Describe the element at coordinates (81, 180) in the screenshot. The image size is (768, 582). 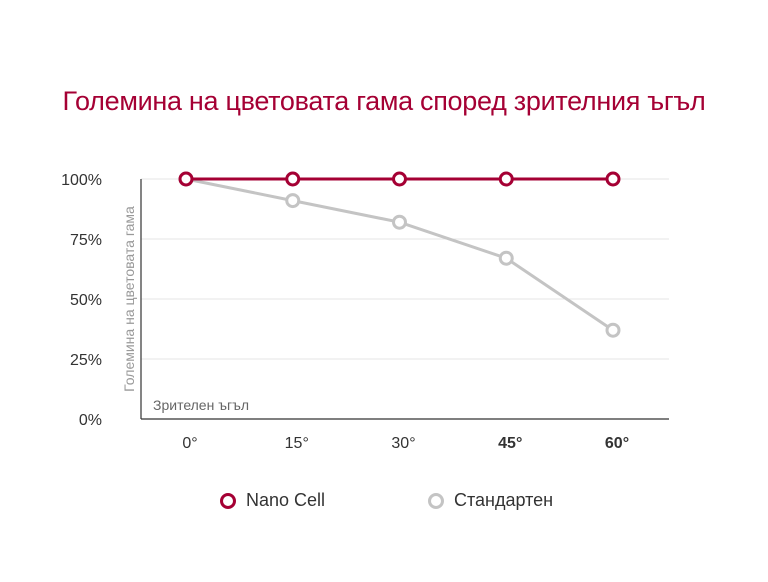
I see `y-tick-label: 100%` at that location.